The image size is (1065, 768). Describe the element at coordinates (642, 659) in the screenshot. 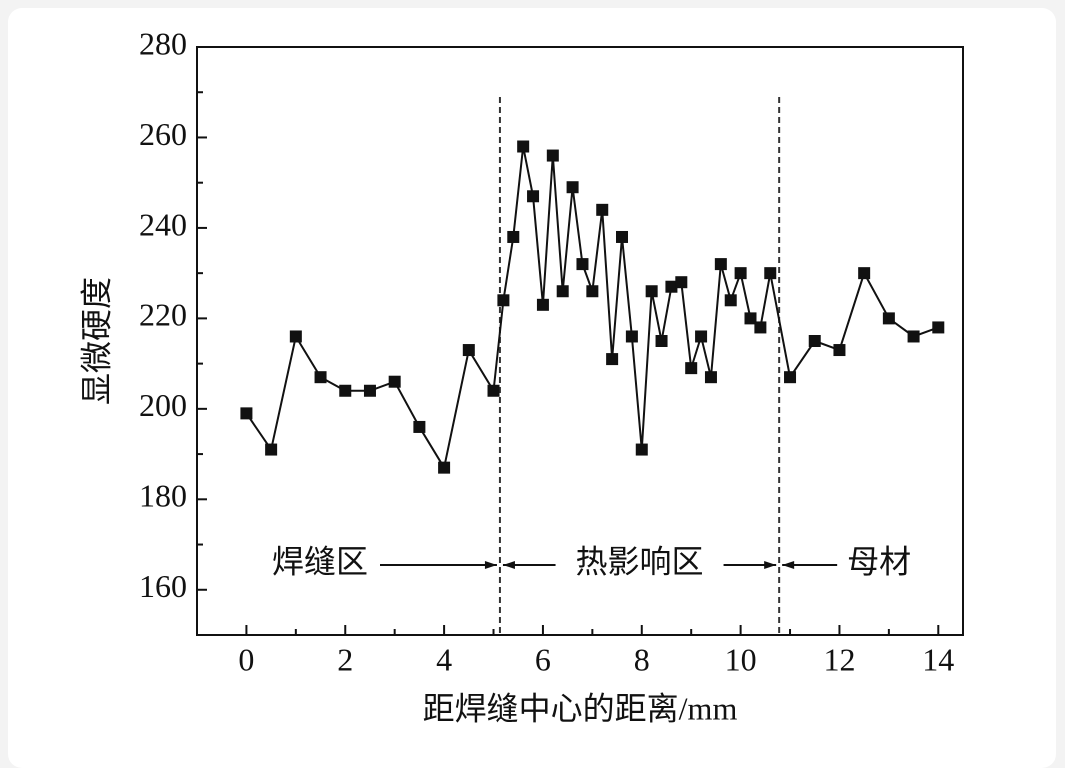

I see `x-tick-label: 8` at that location.